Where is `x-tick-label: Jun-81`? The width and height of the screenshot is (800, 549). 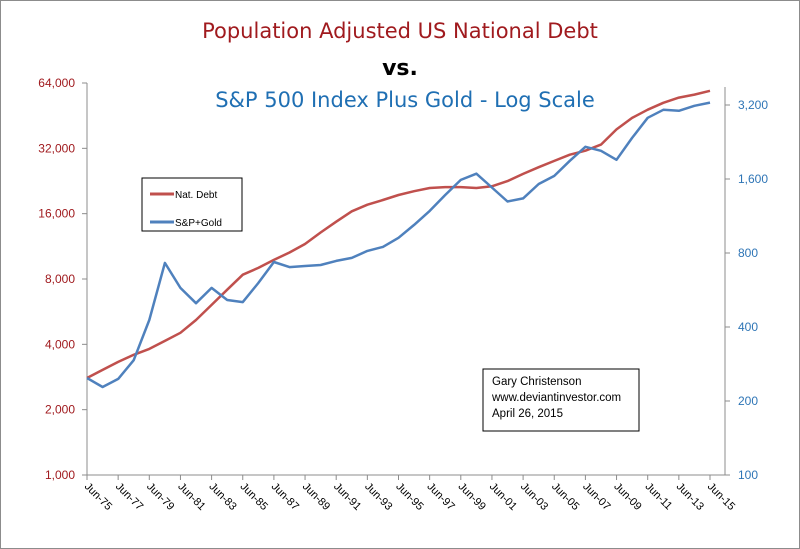 x-tick-label: Jun-81 is located at coordinates (191, 497).